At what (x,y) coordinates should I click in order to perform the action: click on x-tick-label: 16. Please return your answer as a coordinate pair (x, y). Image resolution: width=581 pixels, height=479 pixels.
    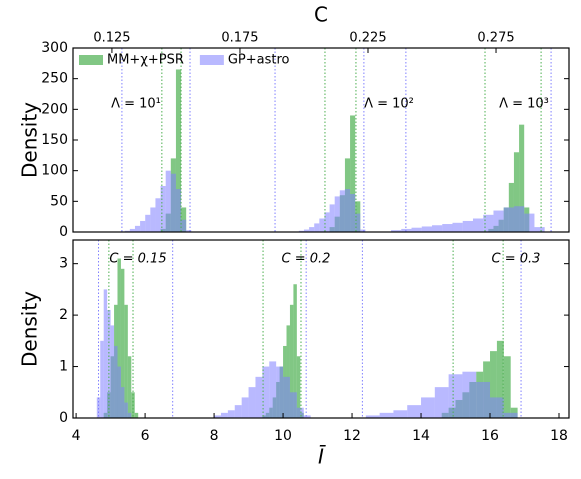
    Looking at the image, I should click on (490, 436).